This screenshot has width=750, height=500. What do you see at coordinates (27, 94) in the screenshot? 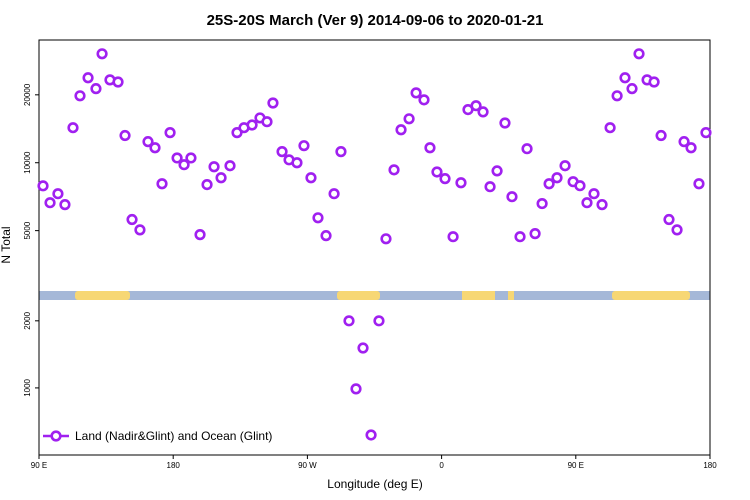
I see `y-tick-label: 20000` at bounding box center [27, 94].